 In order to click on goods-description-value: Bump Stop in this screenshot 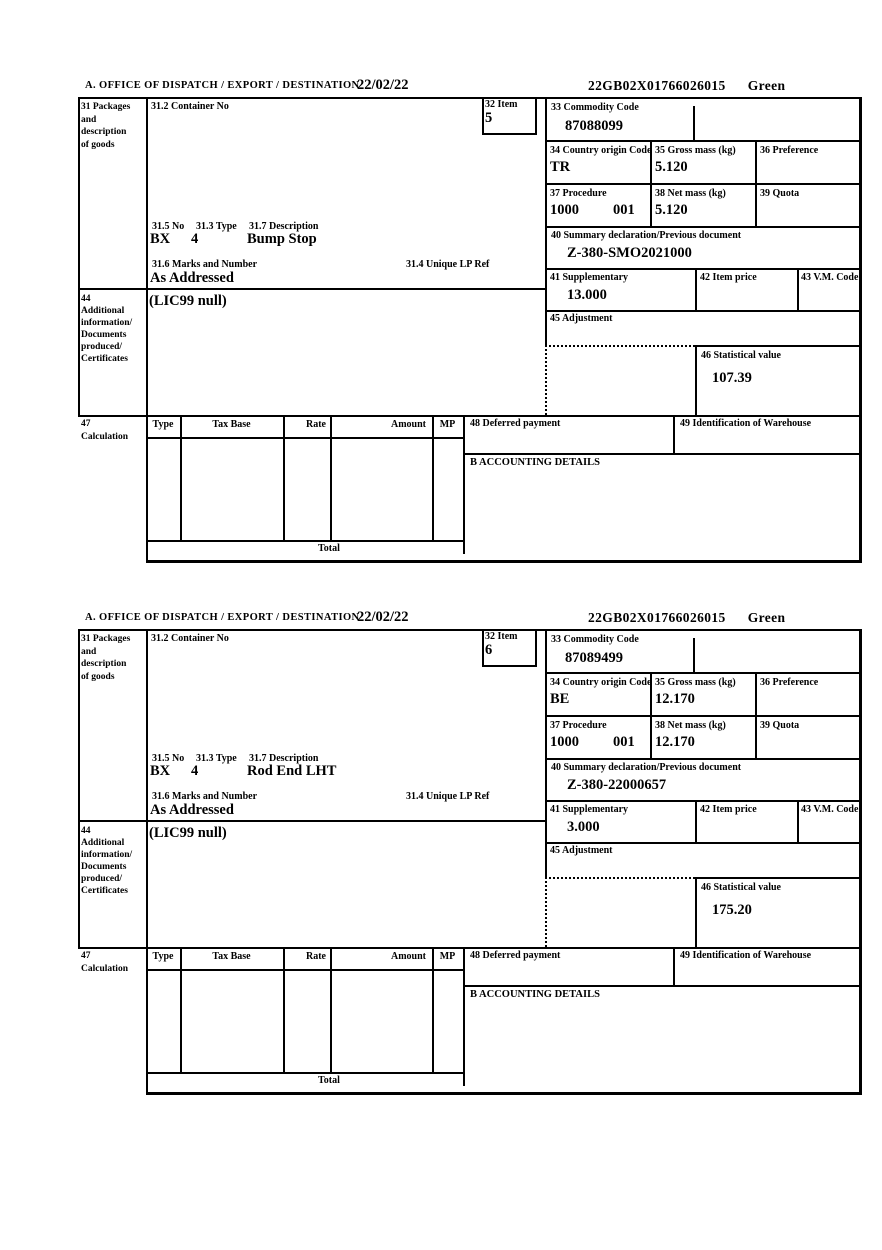, I will do `click(282, 239)`.